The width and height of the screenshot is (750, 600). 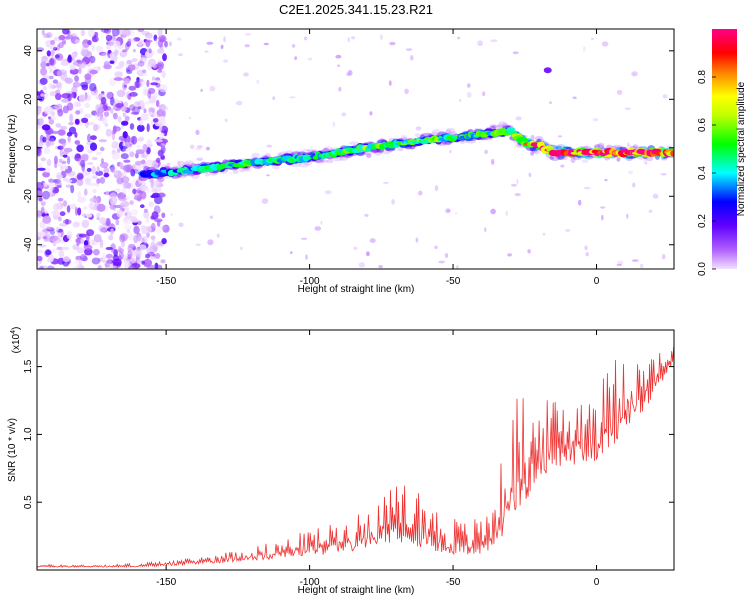 What do you see at coordinates (597, 582) in the screenshot?
I see `x-tick-label: 0` at bounding box center [597, 582].